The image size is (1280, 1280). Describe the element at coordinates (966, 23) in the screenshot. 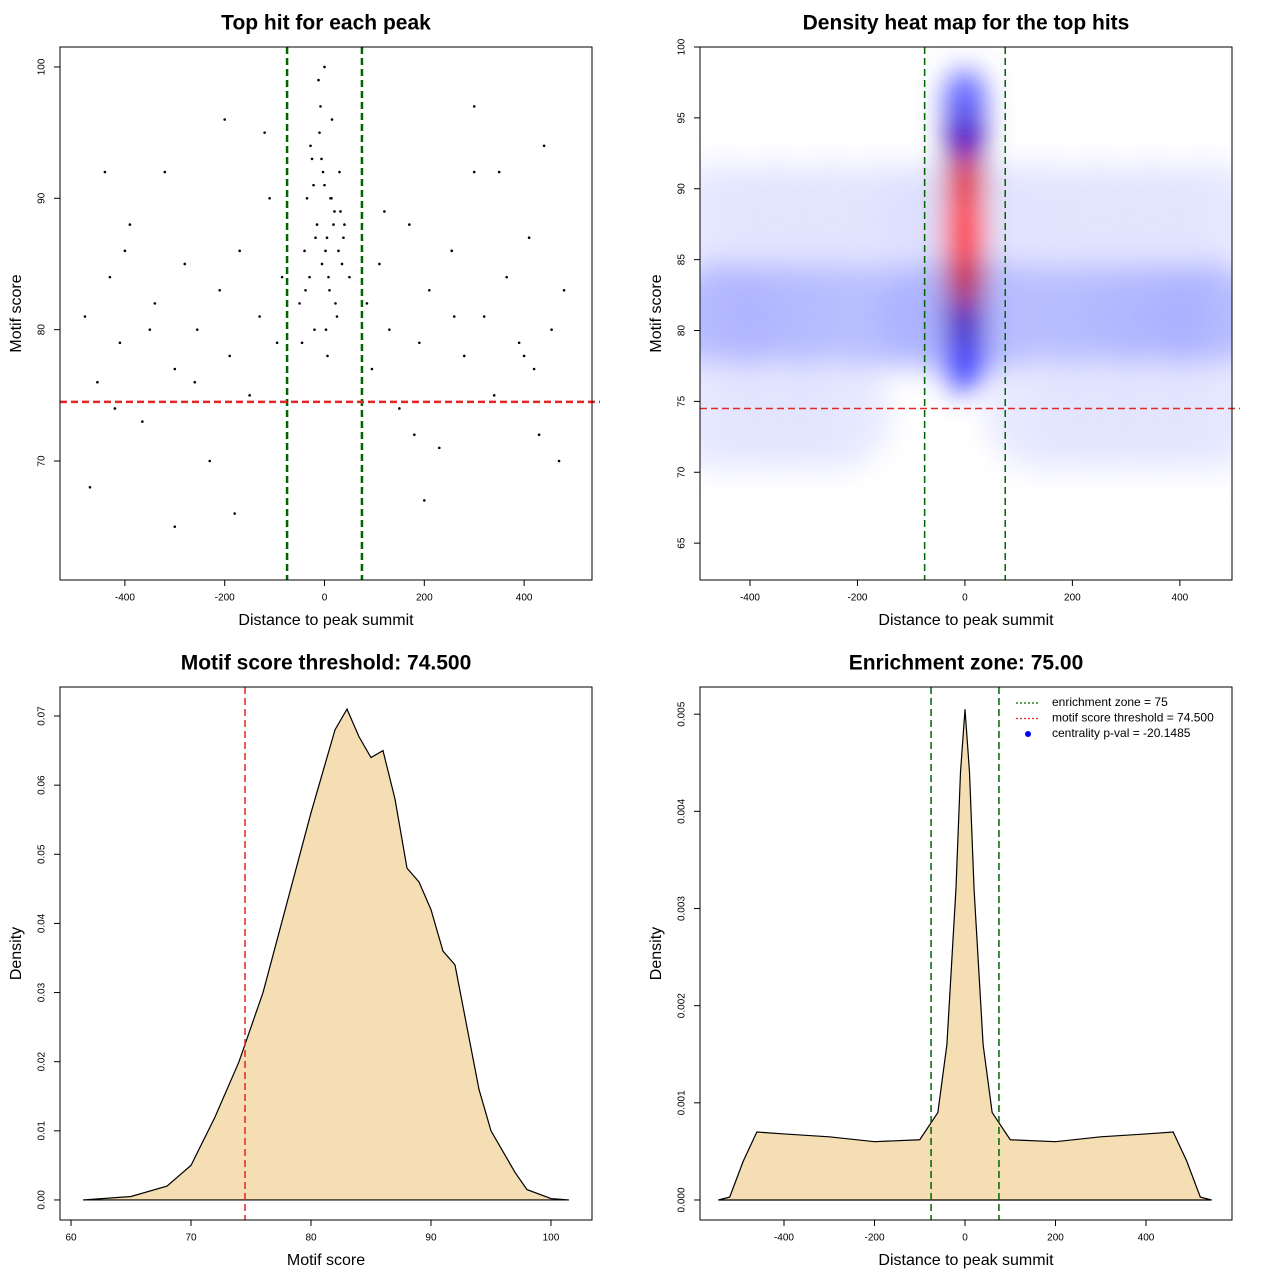

I see `chart-title: Density heat map for the top hits` at that location.